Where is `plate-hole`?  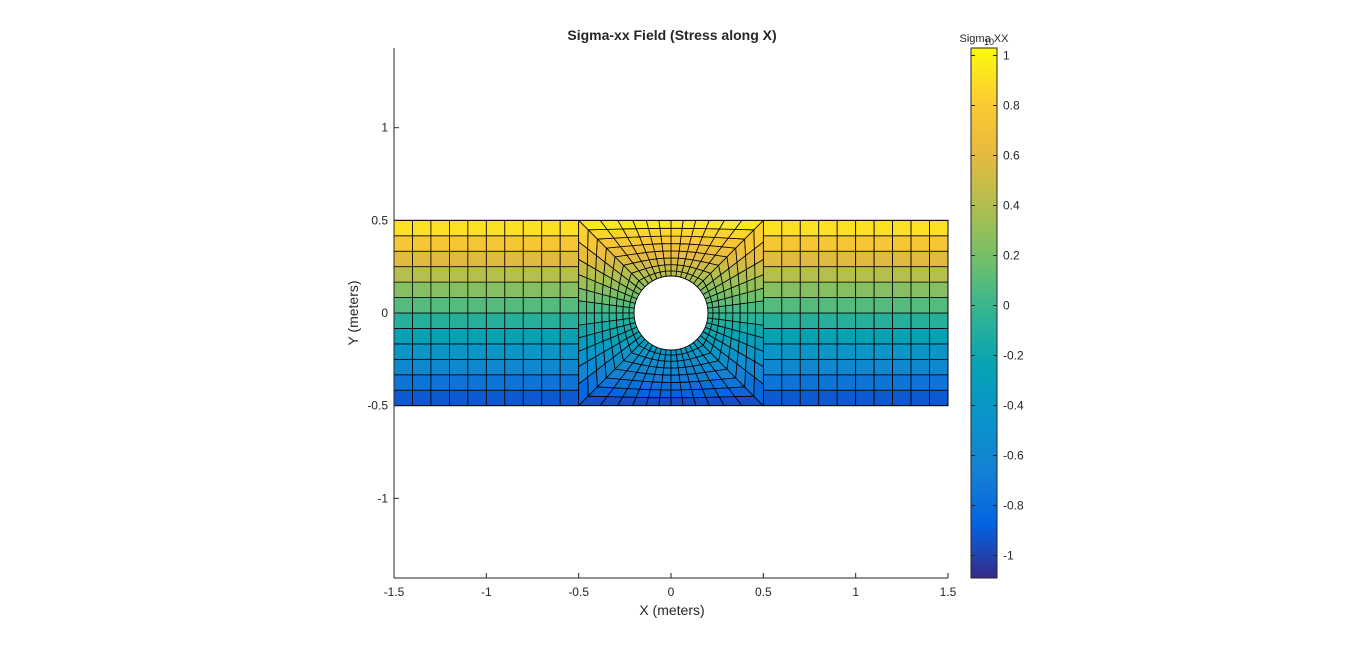 plate-hole is located at coordinates (671, 313).